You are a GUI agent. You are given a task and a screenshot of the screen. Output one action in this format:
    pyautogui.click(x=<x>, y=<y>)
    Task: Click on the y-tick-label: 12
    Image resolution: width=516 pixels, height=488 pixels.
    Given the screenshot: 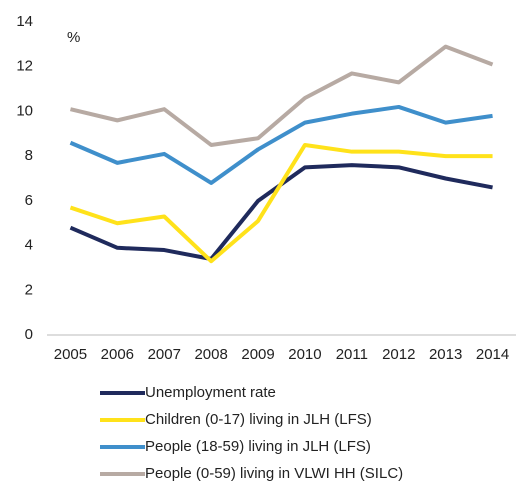 What is the action you would take?
    pyautogui.click(x=24, y=66)
    